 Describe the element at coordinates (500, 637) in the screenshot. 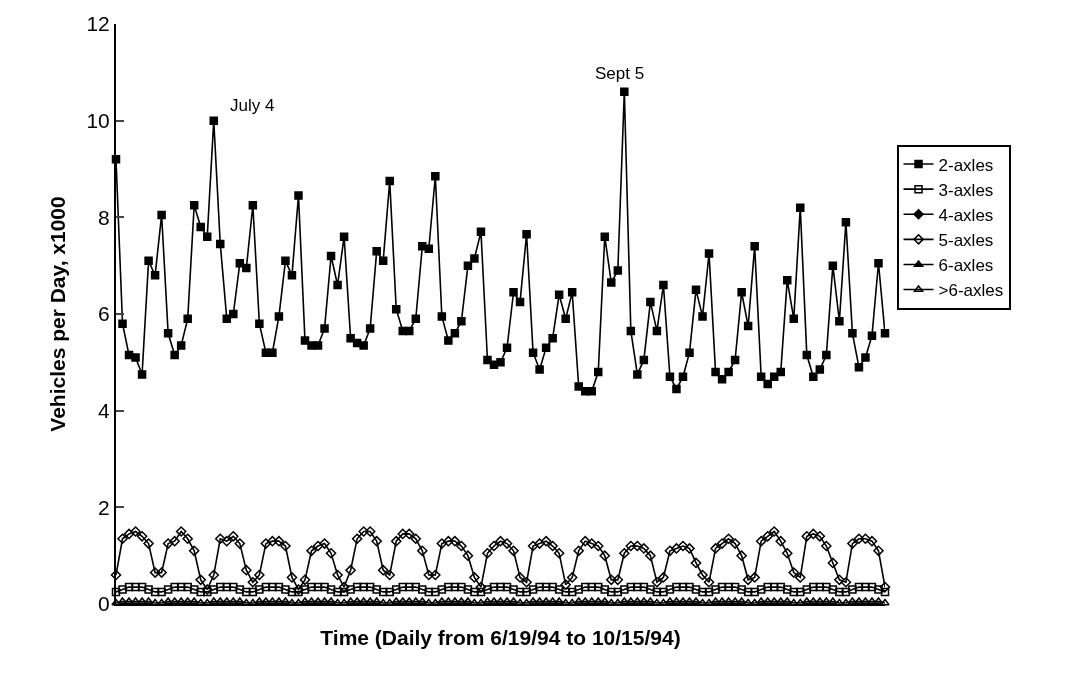

I see `x-axis-title: Time (Daily from 6/19/94 to 10/15/94)` at that location.